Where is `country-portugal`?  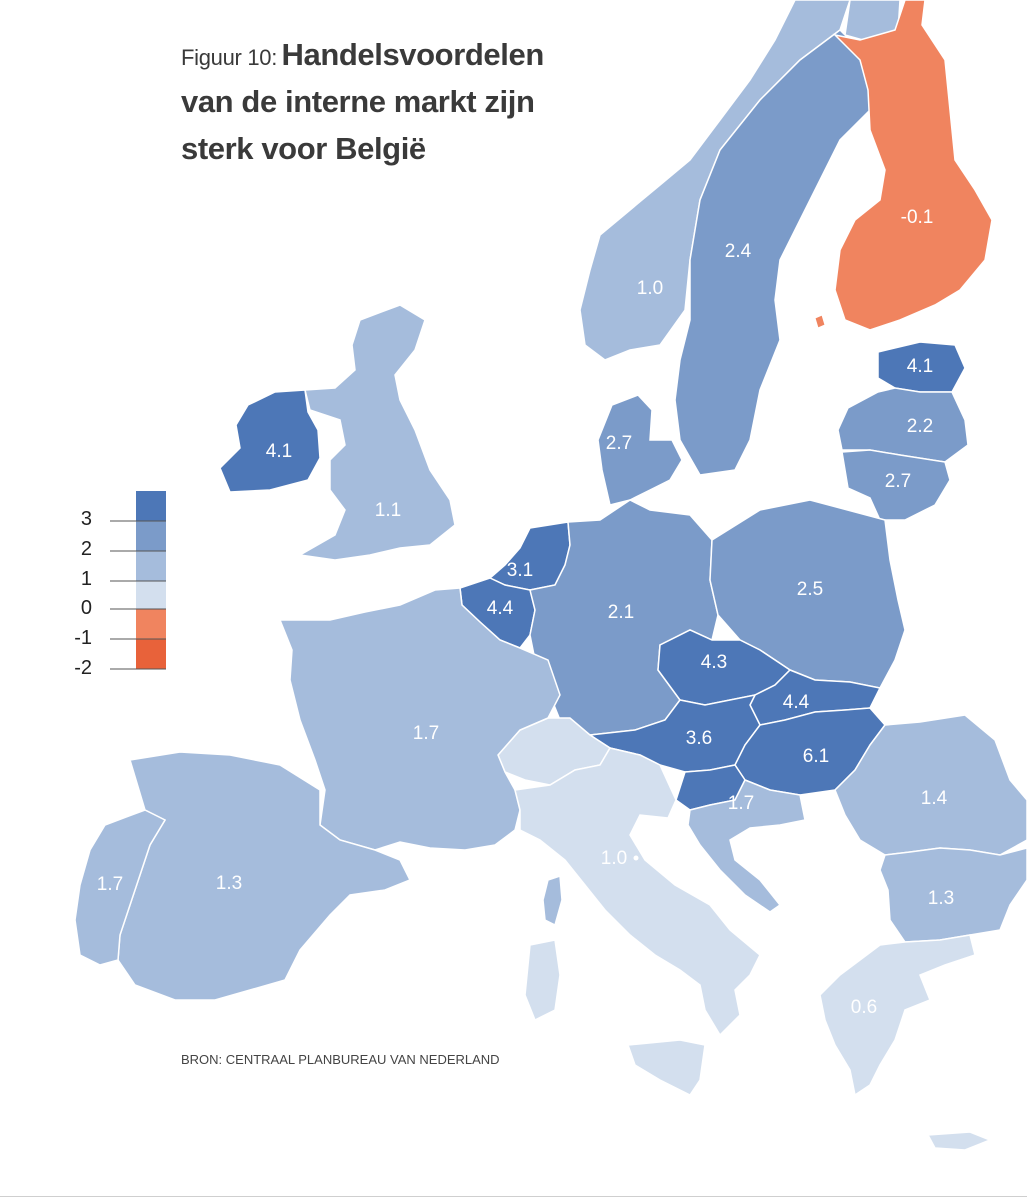
country-portugal is located at coordinates (120, 887).